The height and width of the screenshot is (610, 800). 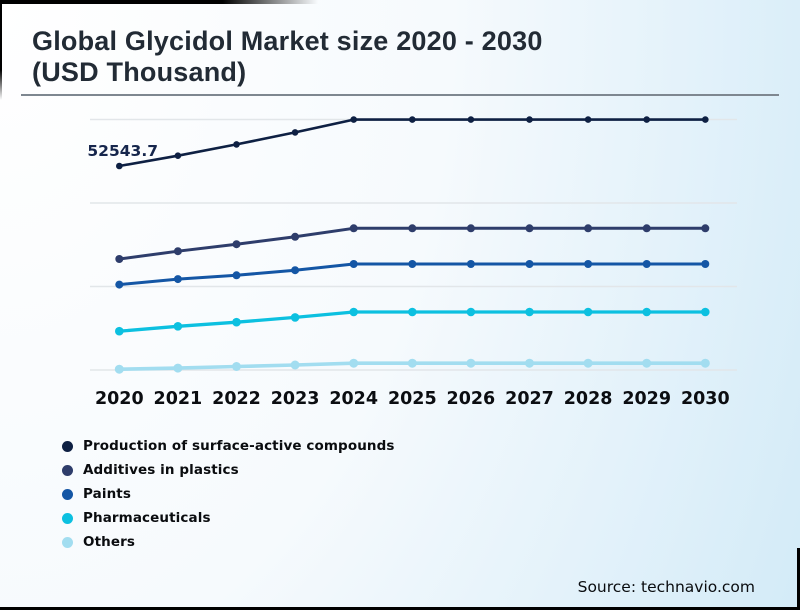 I want to click on legend-label: Paints, so click(x=107, y=494).